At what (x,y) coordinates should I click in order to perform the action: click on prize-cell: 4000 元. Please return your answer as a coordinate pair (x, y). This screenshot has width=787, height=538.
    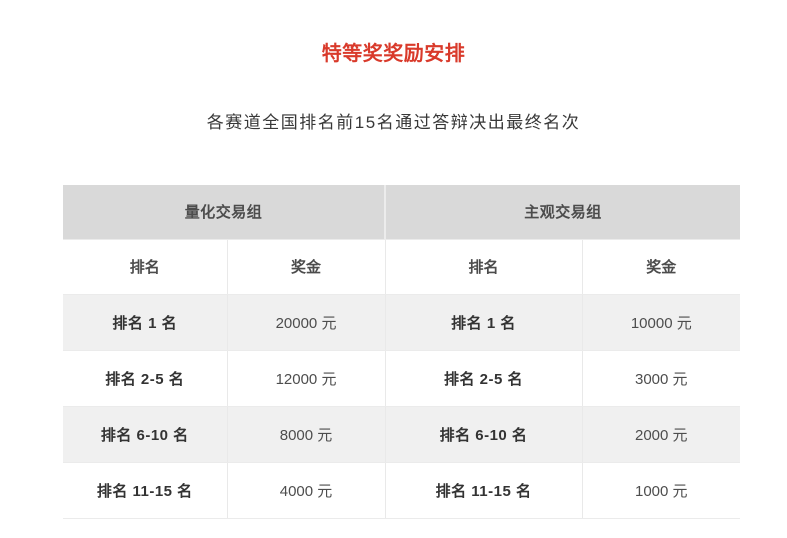
    Looking at the image, I should click on (306, 490).